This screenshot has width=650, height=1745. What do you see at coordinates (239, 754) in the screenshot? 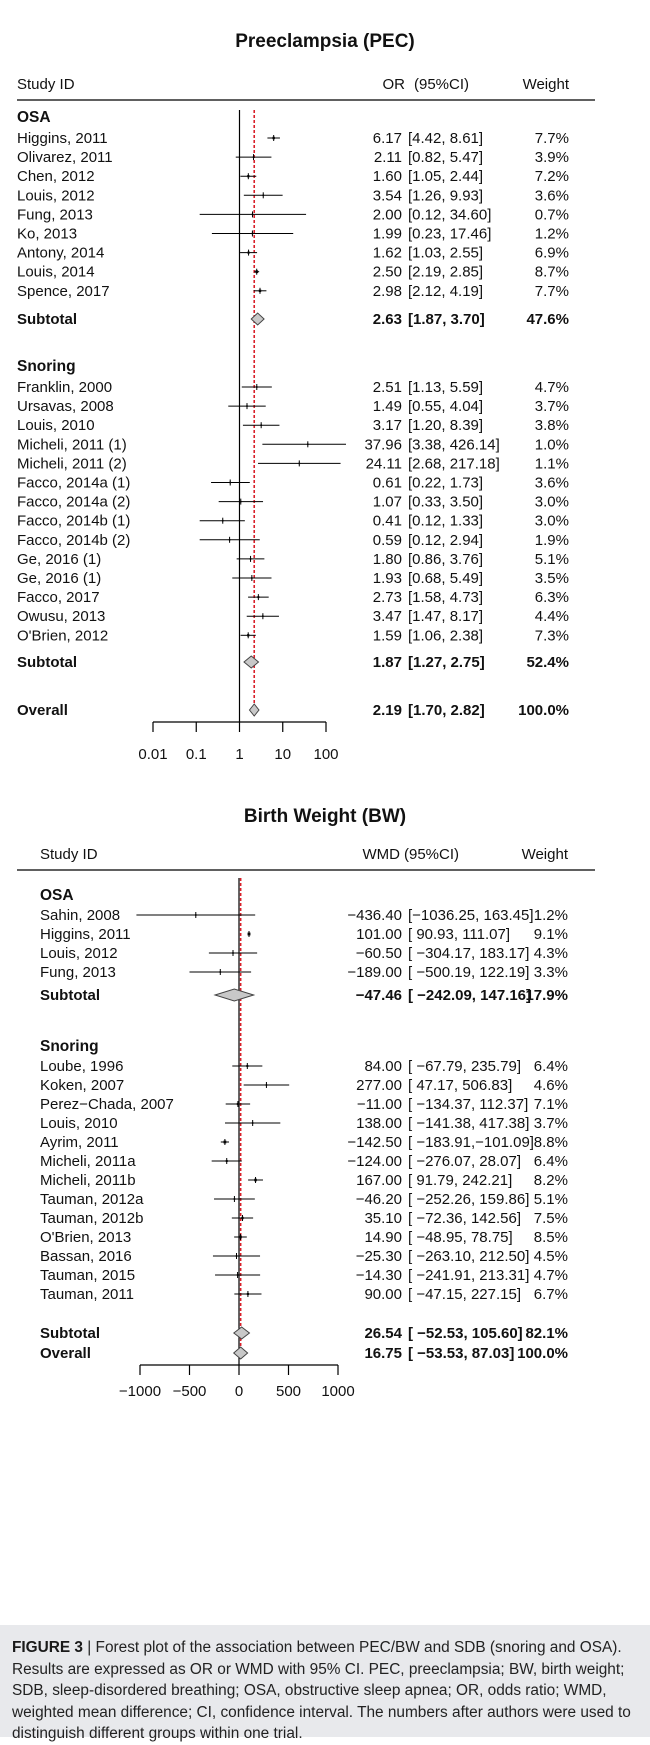
I see `x-tick-label: 1` at bounding box center [239, 754].